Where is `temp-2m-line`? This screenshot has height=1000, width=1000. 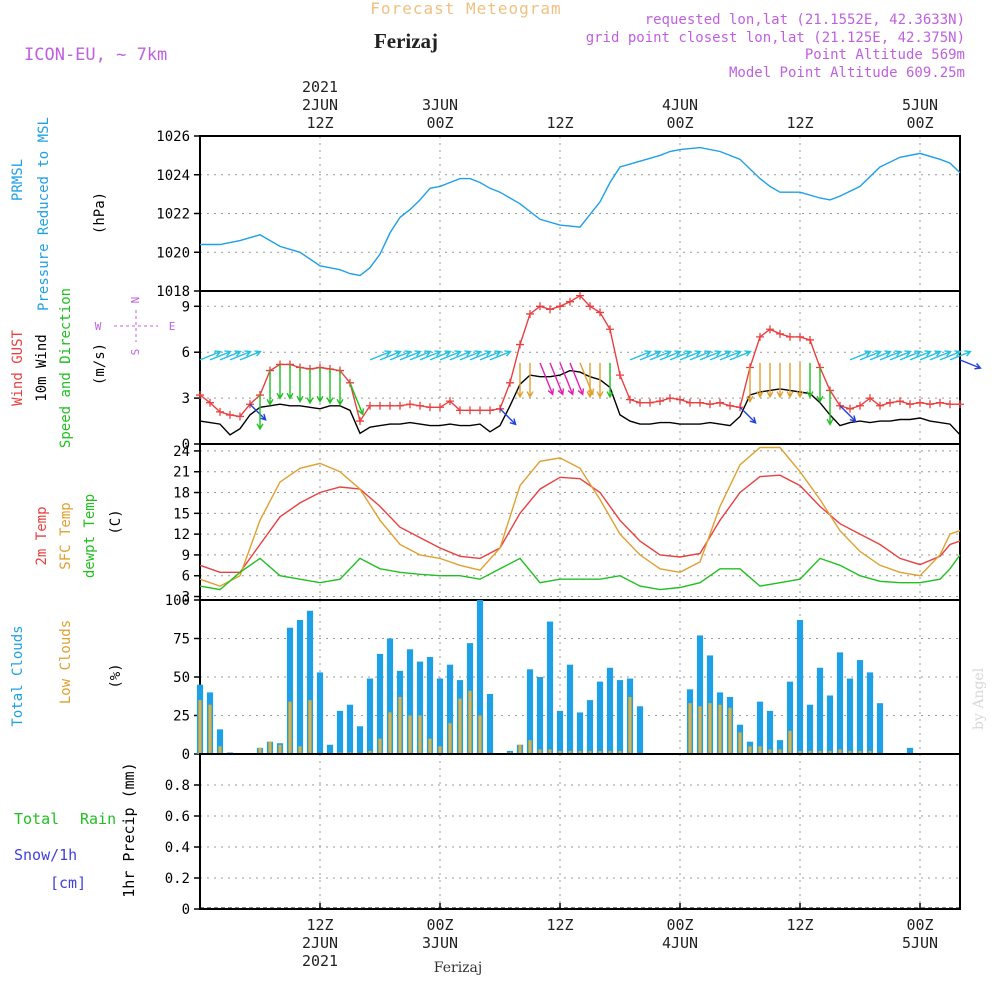
temp-2m-line is located at coordinates (580, 523).